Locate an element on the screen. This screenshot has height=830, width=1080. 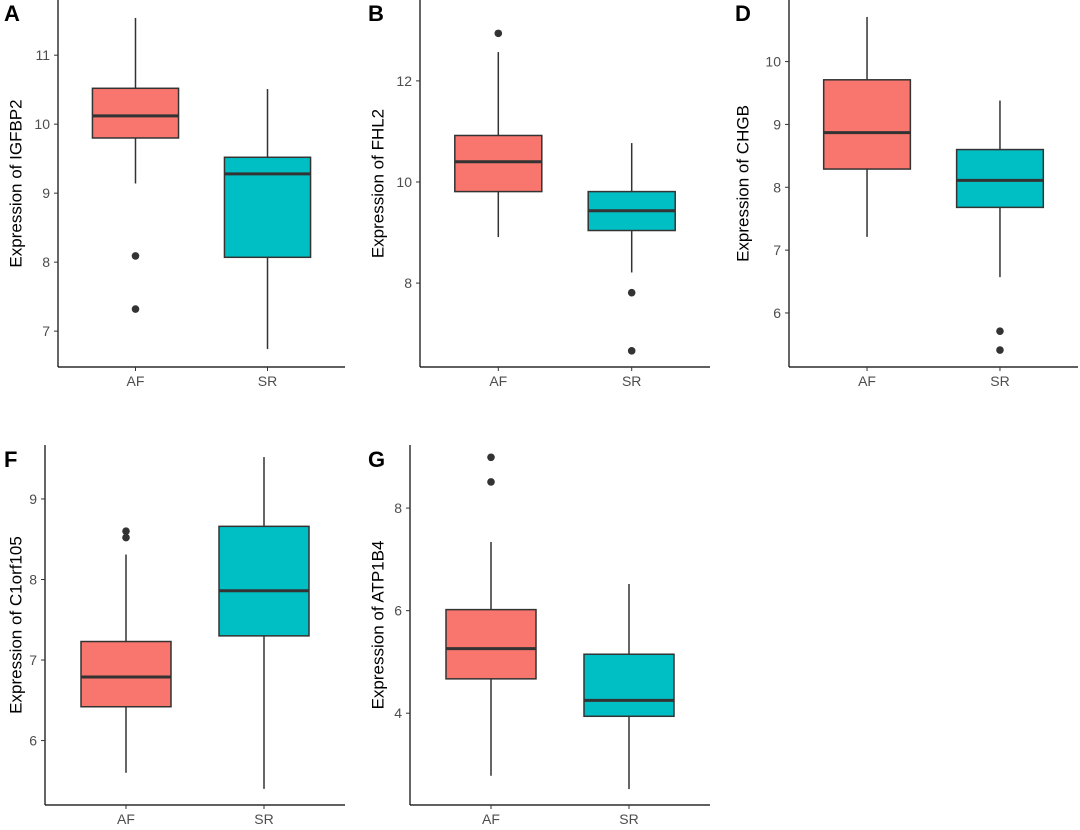
panel-A: A Expression of IGFBP2 7 8 9 10 11 AF SR is located at coordinates (174, 194).